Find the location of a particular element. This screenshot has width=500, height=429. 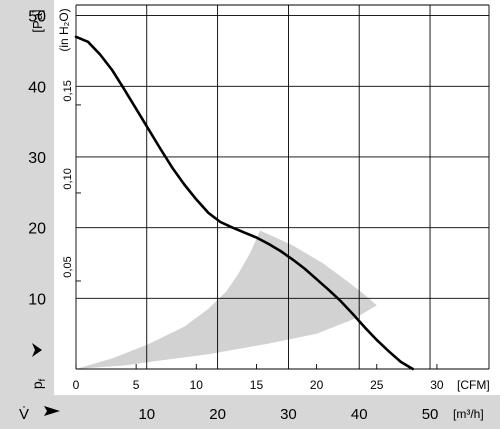

y-tick-label-pa: 50 is located at coordinates (37, 17).